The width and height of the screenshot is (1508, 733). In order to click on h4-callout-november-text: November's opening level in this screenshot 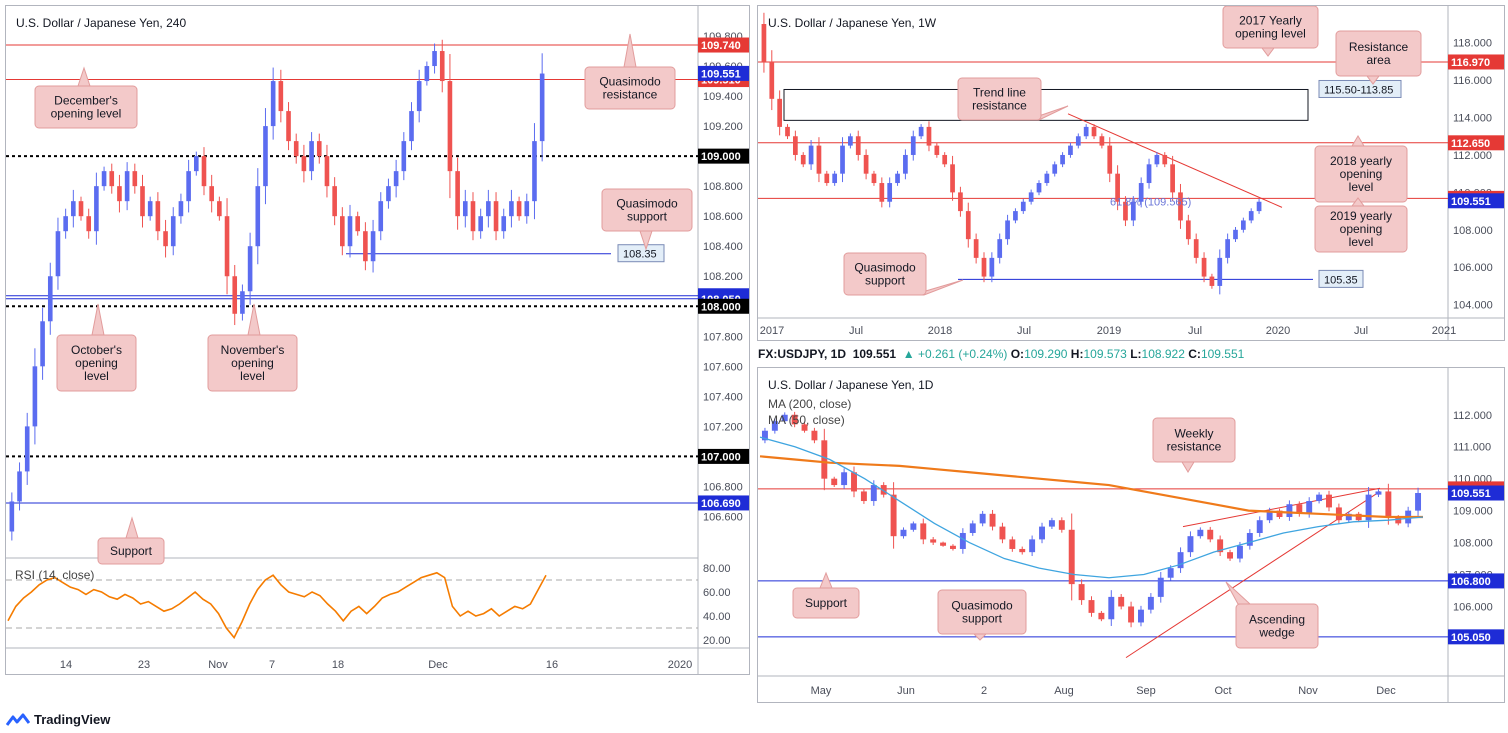, I will do `click(253, 363)`.